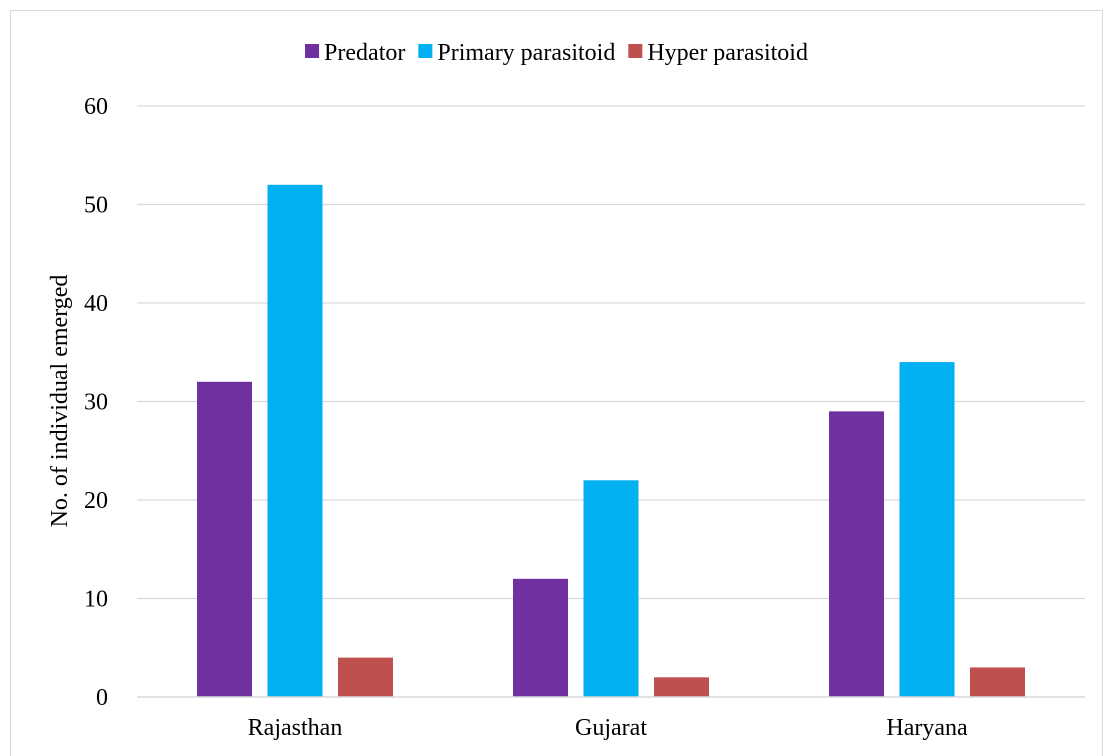  I want to click on x-category-label: Gujarat, so click(611, 728).